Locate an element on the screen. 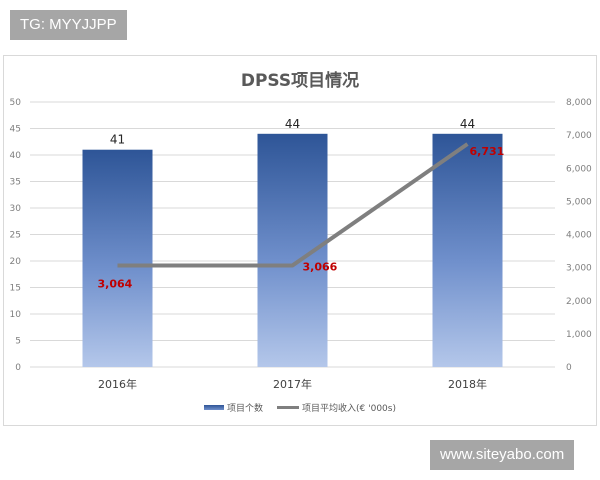  bar-swatch-icon is located at coordinates (214, 407).